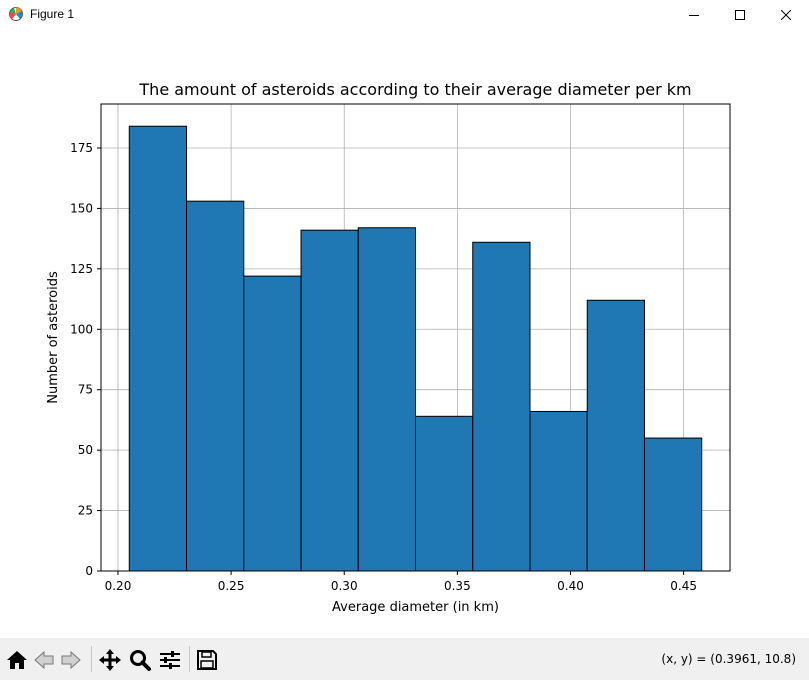 Image resolution: width=809 pixels, height=680 pixels. I want to click on minimize-icon, so click(694, 15).